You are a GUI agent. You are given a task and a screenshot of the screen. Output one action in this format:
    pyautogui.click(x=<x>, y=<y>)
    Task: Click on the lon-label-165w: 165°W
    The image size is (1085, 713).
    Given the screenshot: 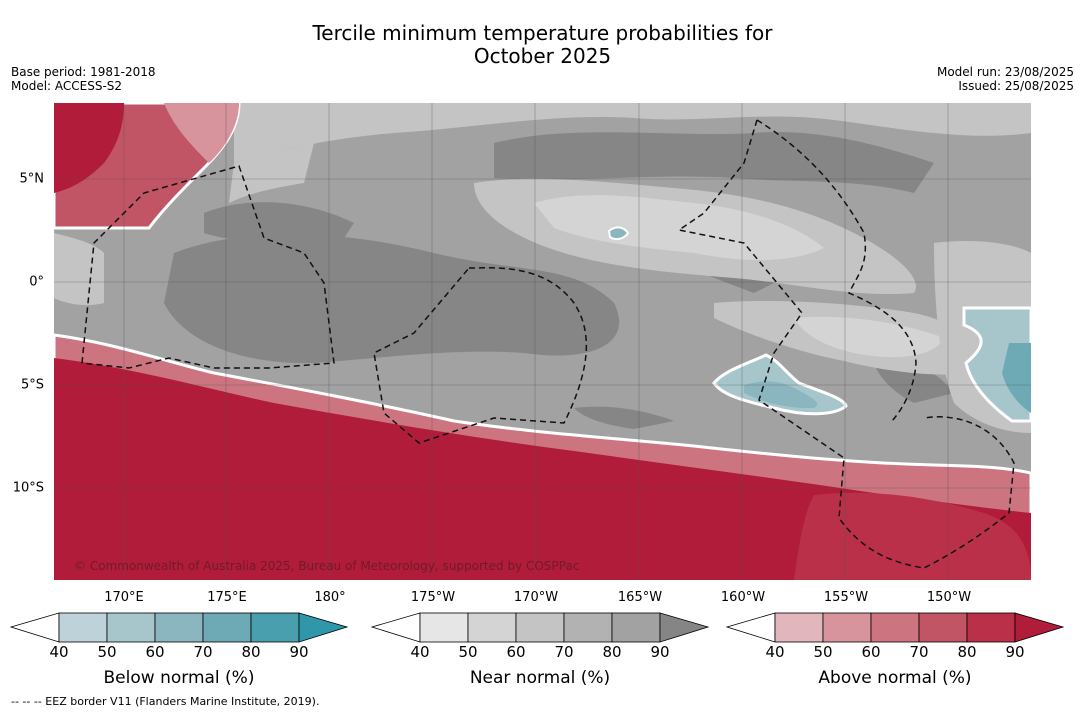 What is the action you would take?
    pyautogui.click(x=640, y=597)
    